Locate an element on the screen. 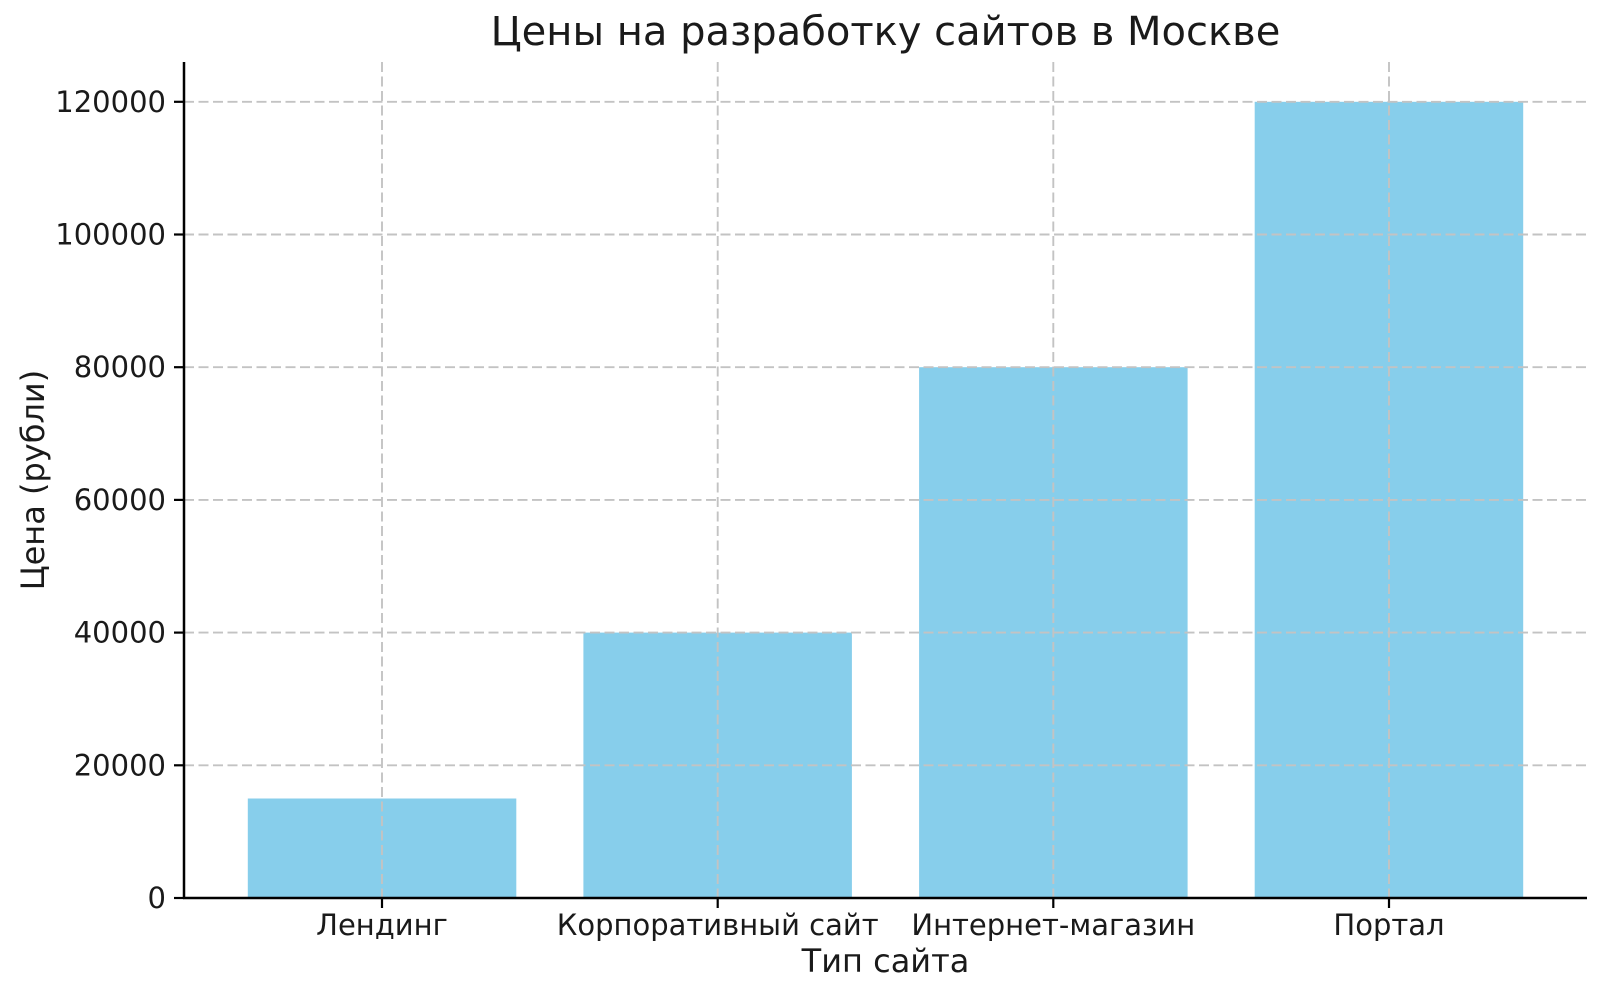 The height and width of the screenshot is (995, 1600). x-tick-label: Лендинг is located at coordinates (382, 925).